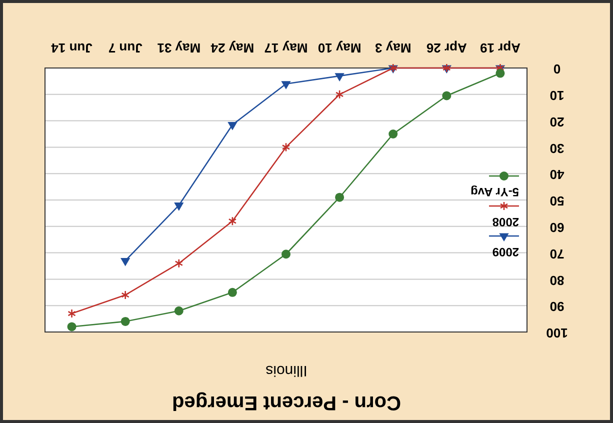  What do you see at coordinates (286, 403) in the screenshot?
I see `text: Corn - Percent Emerged` at bounding box center [286, 403].